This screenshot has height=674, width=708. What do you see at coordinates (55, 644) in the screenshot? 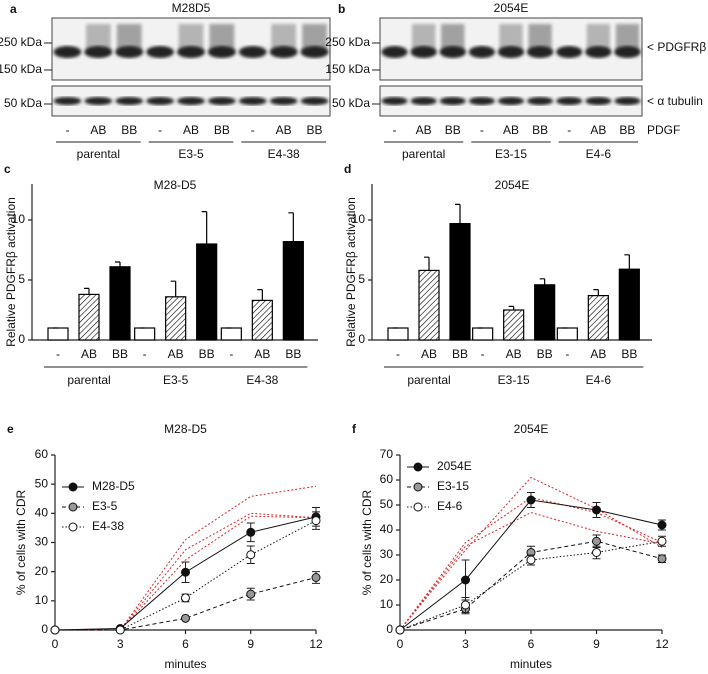
I see `x-tick-label: 0` at bounding box center [55, 644].